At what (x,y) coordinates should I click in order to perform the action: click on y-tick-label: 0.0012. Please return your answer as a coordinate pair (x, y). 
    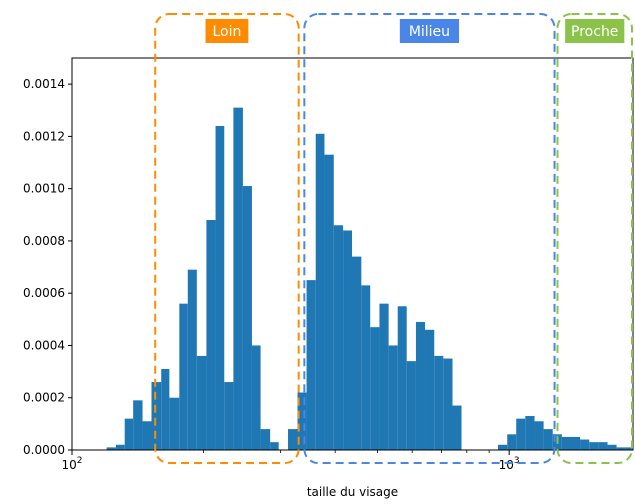
    Looking at the image, I should click on (44, 136).